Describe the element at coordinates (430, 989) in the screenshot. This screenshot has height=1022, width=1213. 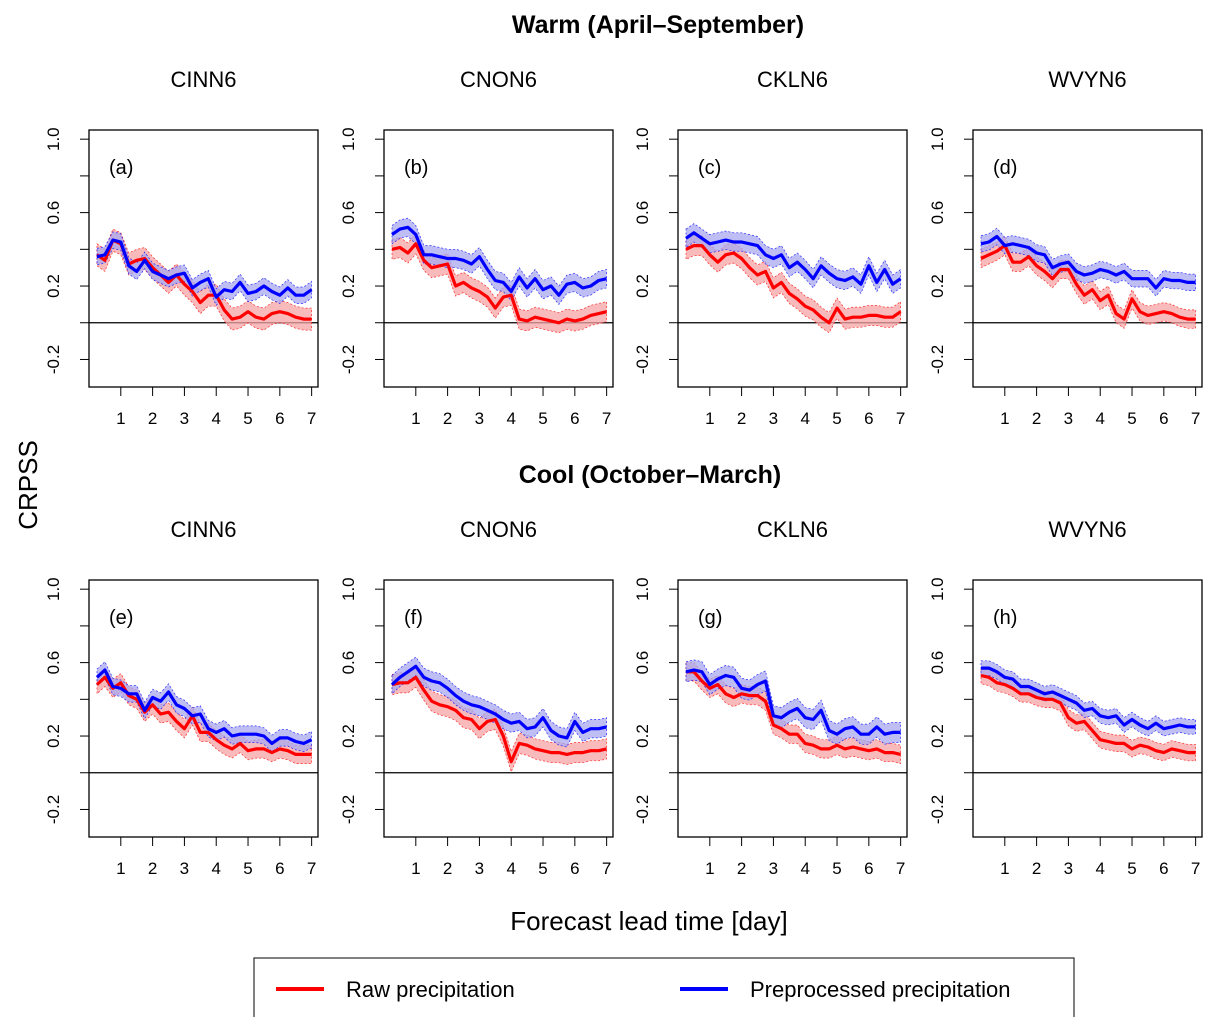
I see `legend-raw-label: Raw precipitation` at that location.